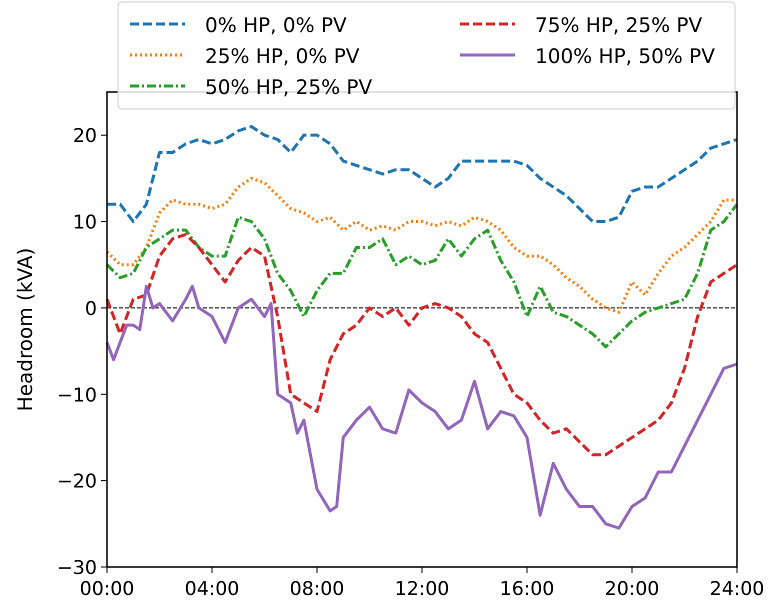 The height and width of the screenshot is (606, 774). Describe the element at coordinates (618, 25) in the screenshot. I see `legend-label: 75% HP, 25% PV` at that location.